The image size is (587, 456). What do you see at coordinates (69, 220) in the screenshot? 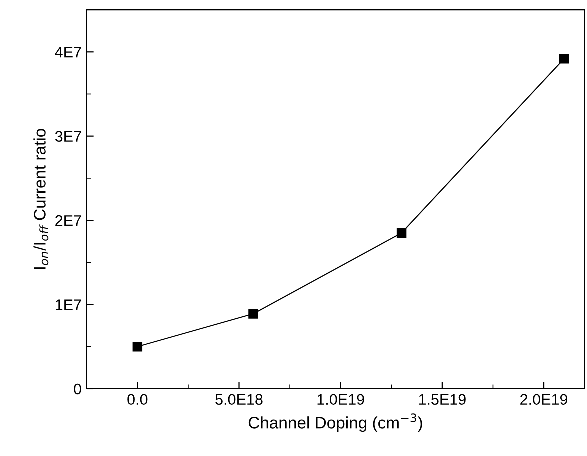
I see `y-tick-label: 2E7` at bounding box center [69, 220].